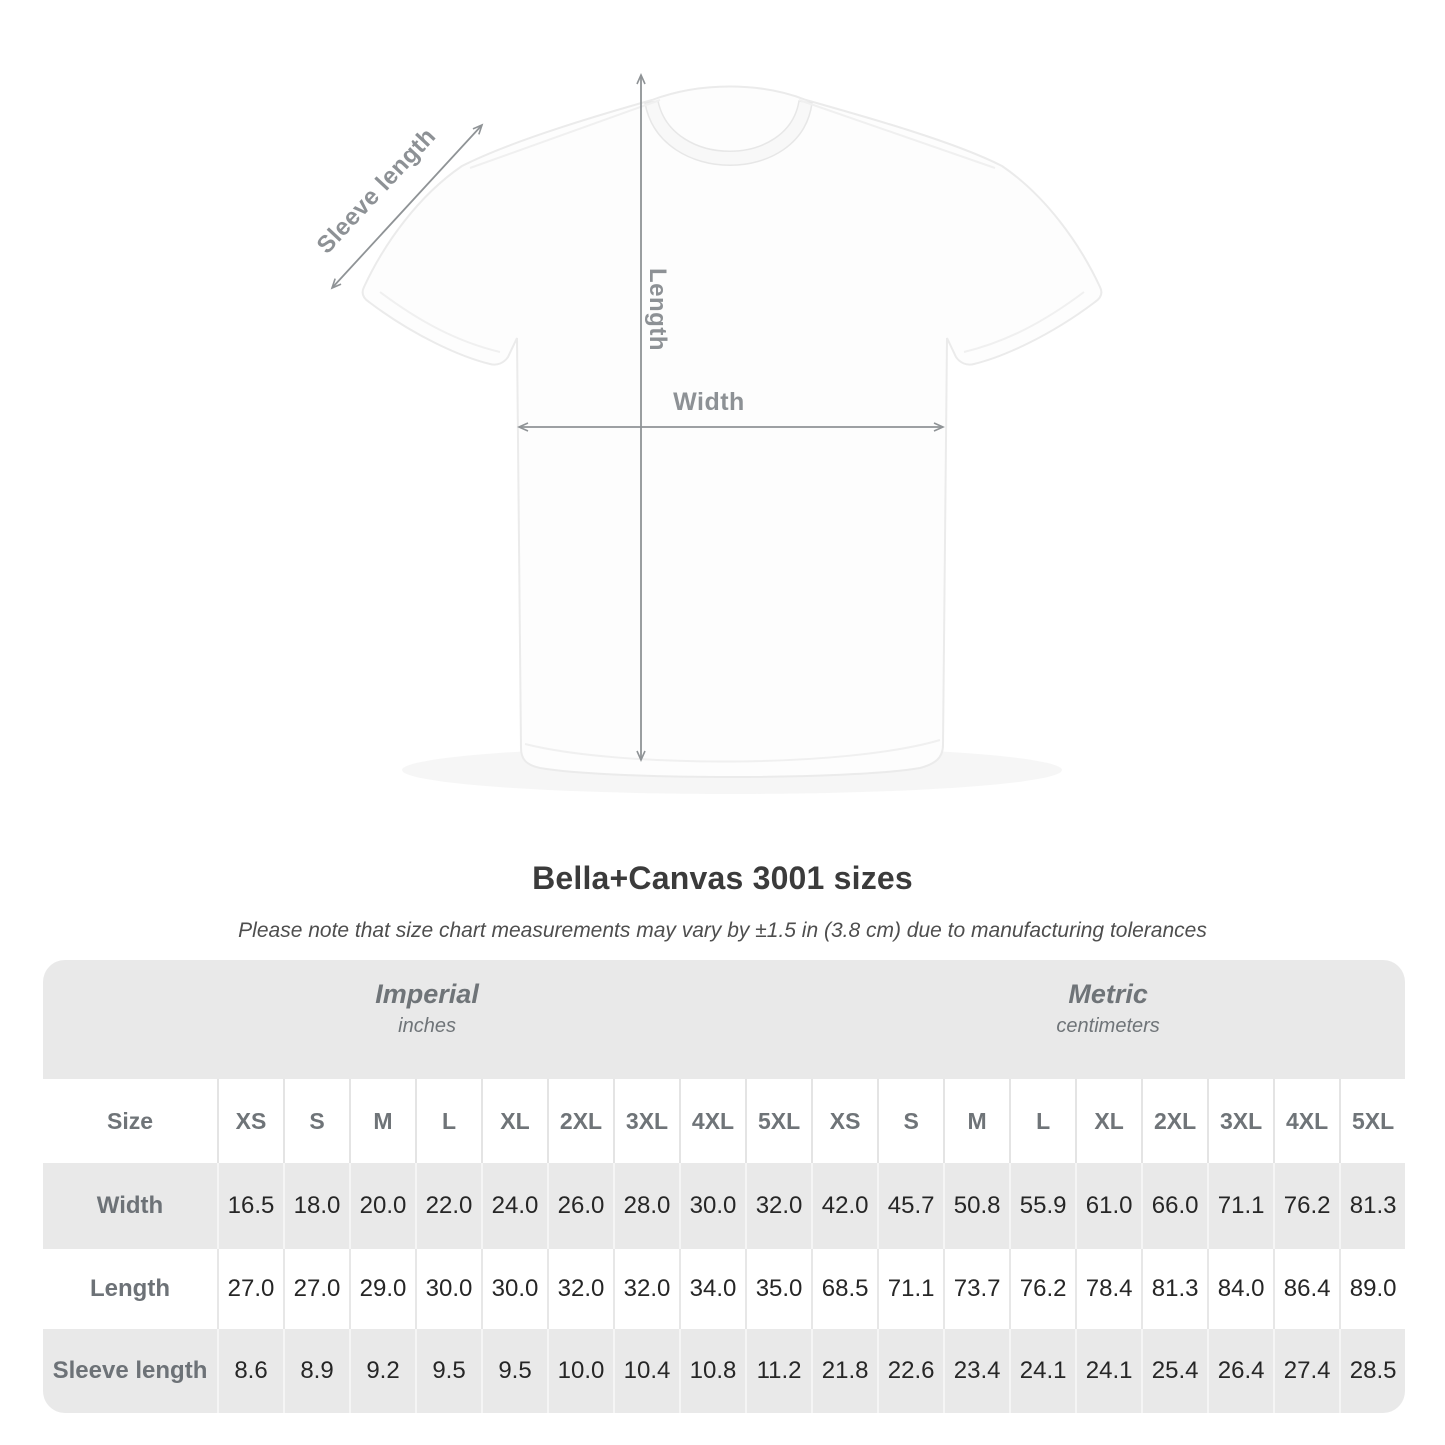 This screenshot has height=1445, width=1445. Describe the element at coordinates (709, 402) in the screenshot. I see `width-label: Width` at that location.